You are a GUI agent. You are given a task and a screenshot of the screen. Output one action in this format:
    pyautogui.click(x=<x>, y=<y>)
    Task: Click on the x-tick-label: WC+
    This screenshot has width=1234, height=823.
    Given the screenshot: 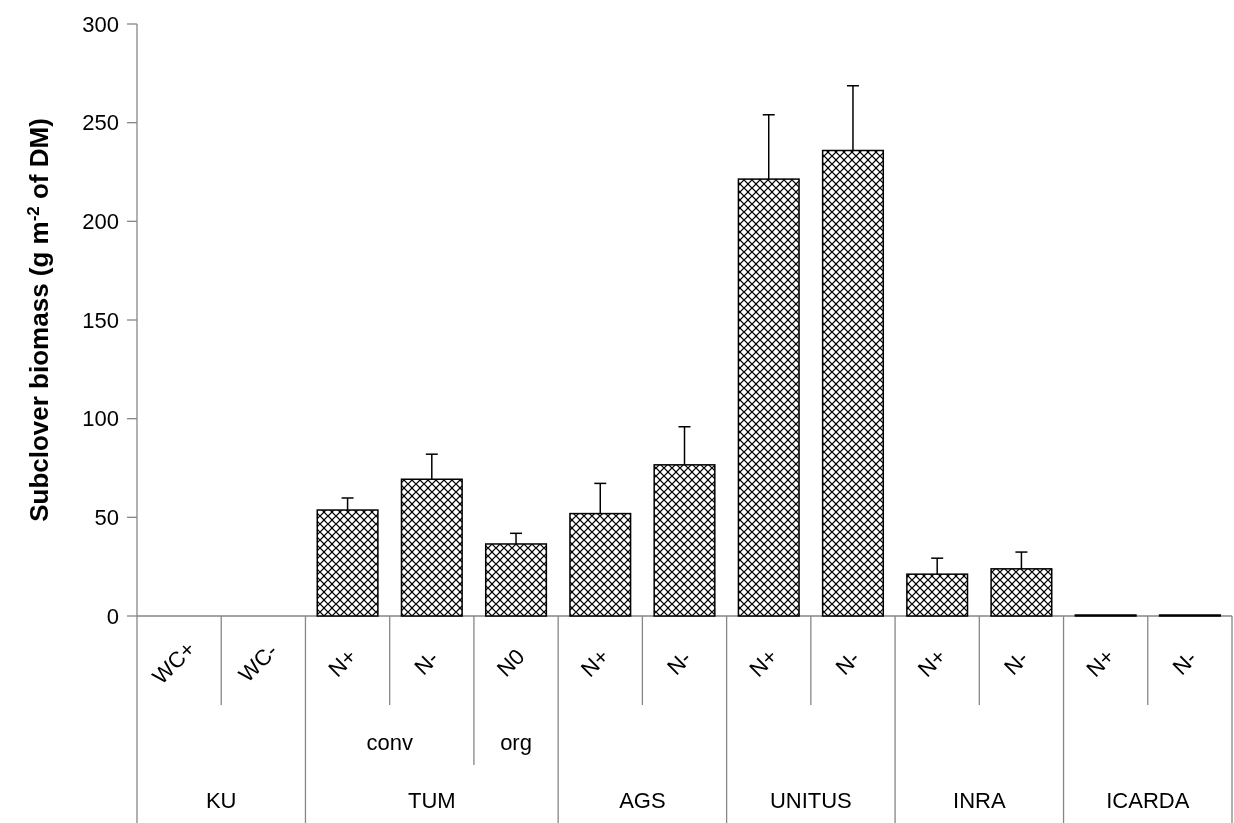 What is the action you would take?
    pyautogui.click(x=174, y=663)
    